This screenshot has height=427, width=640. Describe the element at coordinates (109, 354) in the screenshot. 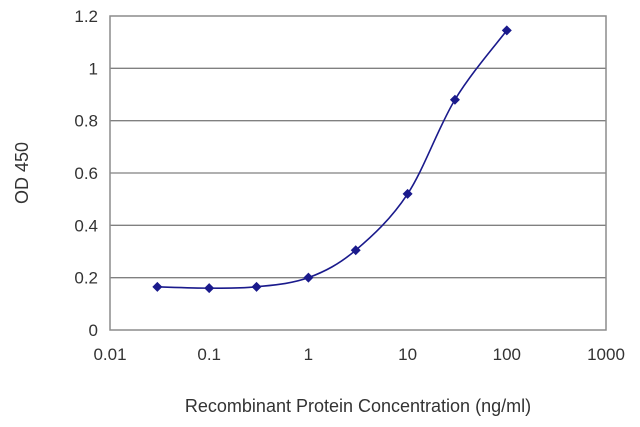

I see `x-tick-label: 0.01` at that location.